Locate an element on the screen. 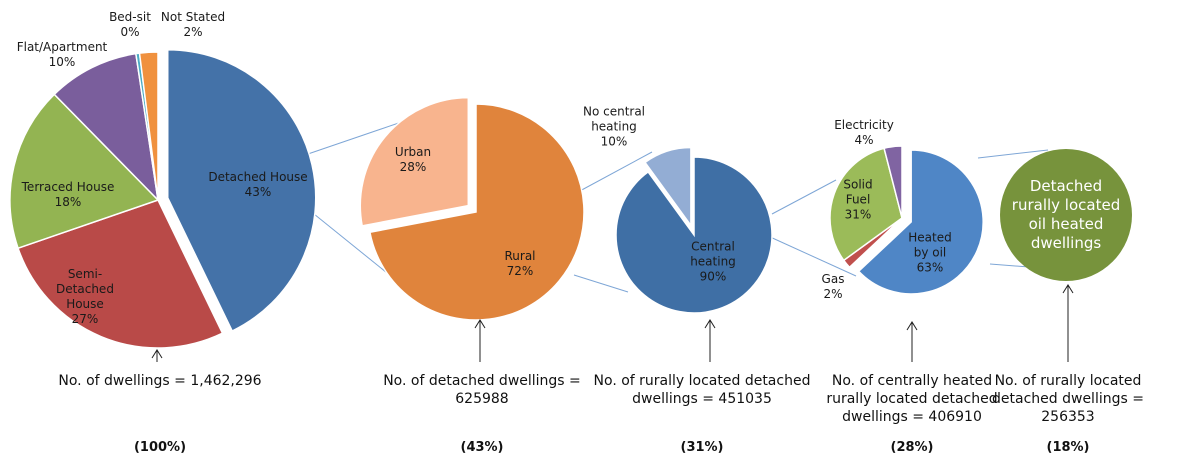 This screenshot has height=462, width=1183. share-label: (31%) is located at coordinates (702, 447).